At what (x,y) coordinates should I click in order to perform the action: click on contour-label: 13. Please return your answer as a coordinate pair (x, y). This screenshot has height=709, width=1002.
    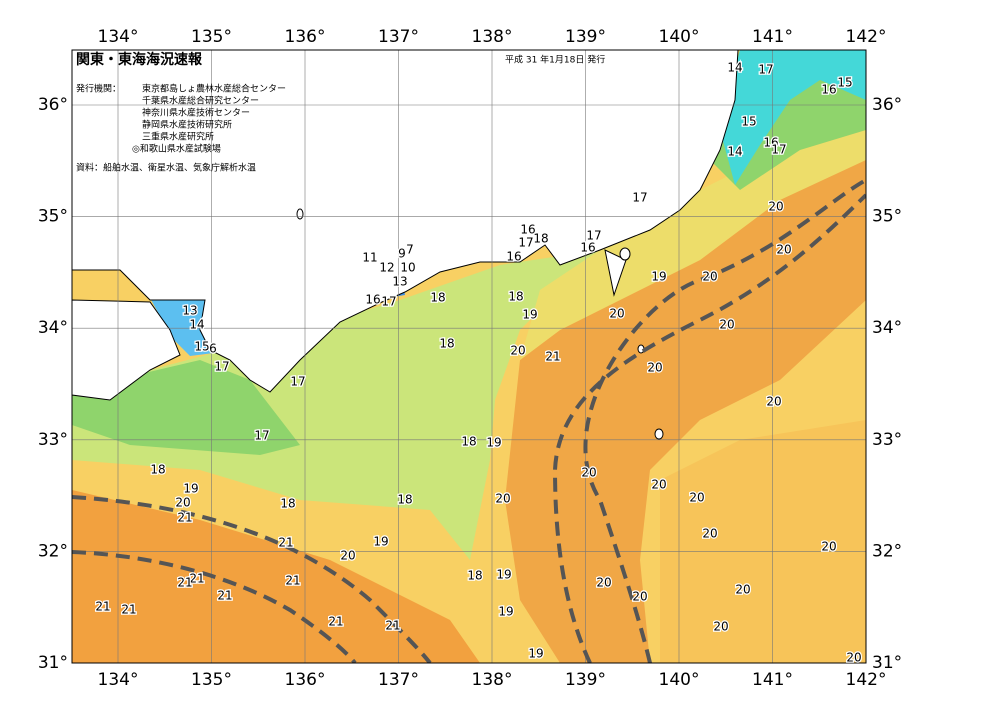
    Looking at the image, I should click on (399, 282).